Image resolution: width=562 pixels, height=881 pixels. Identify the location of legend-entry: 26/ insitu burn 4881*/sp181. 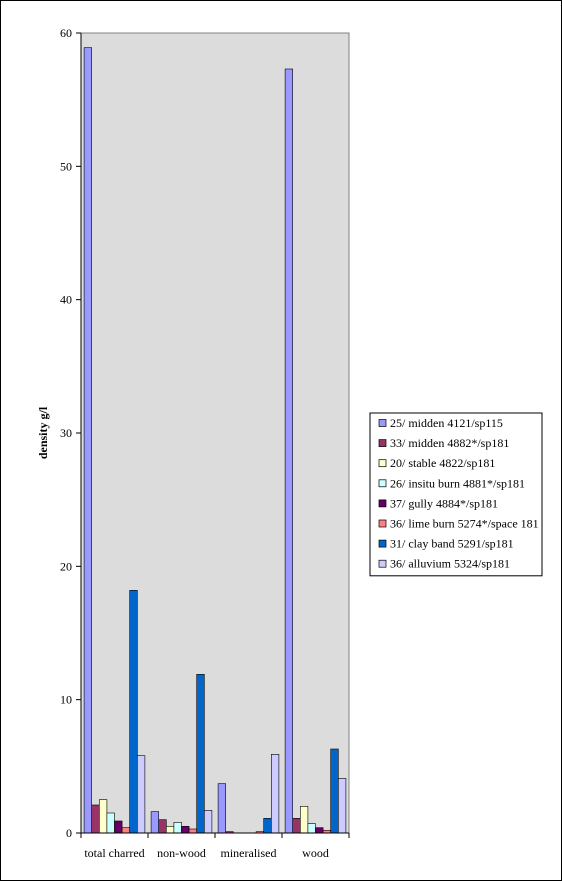
(457, 483).